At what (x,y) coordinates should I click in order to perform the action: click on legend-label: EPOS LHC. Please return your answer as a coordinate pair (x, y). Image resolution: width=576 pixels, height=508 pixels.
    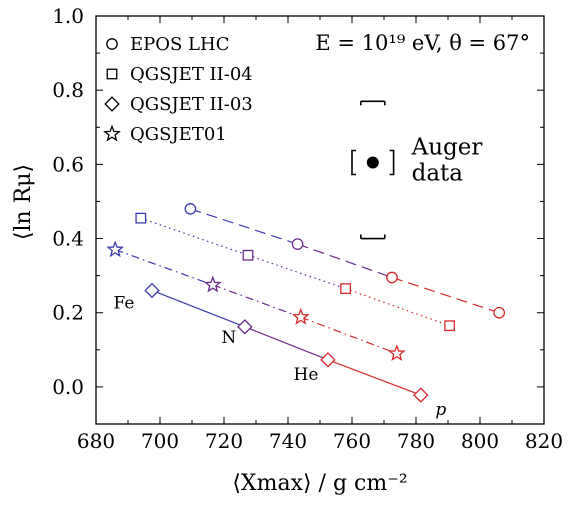
    Looking at the image, I should click on (179, 44).